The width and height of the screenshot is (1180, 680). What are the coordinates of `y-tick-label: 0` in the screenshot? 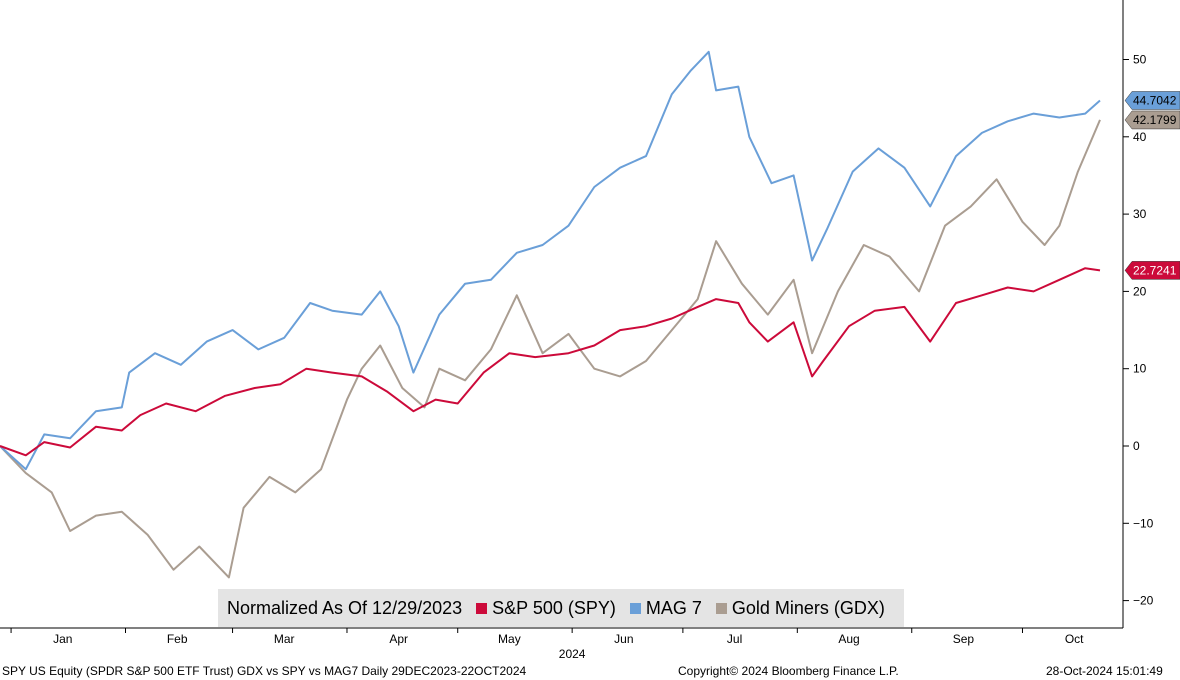 It's located at (1136, 446).